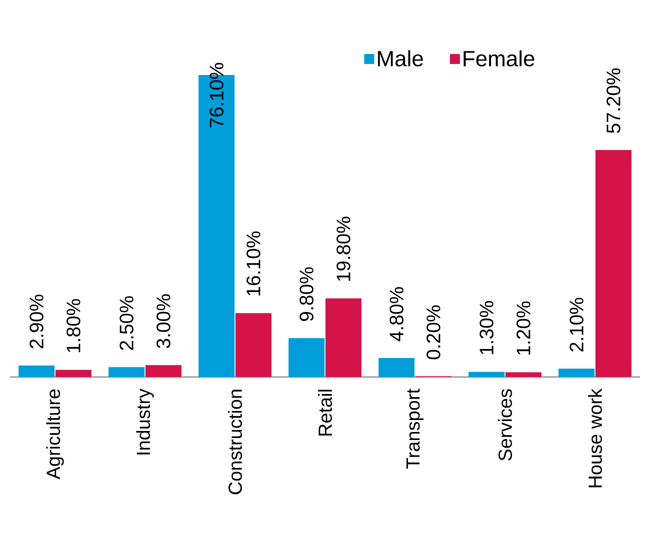 This screenshot has height=550, width=650. What do you see at coordinates (400, 58) in the screenshot?
I see `legend-label: Male` at bounding box center [400, 58].